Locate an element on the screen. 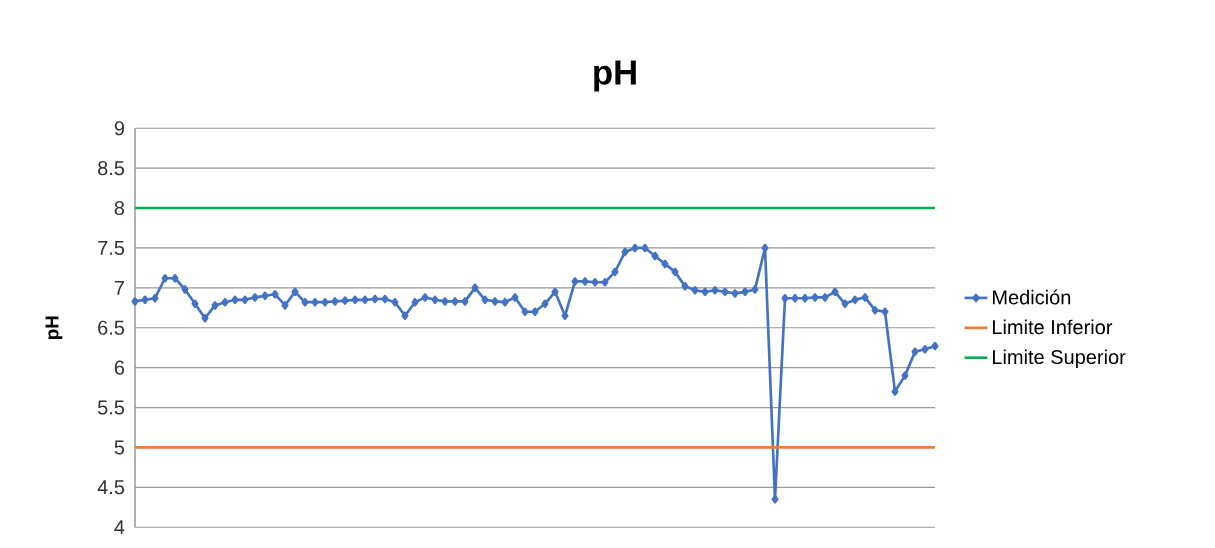 The width and height of the screenshot is (1215, 548). y-tick-label: 7 is located at coordinates (119, 287).